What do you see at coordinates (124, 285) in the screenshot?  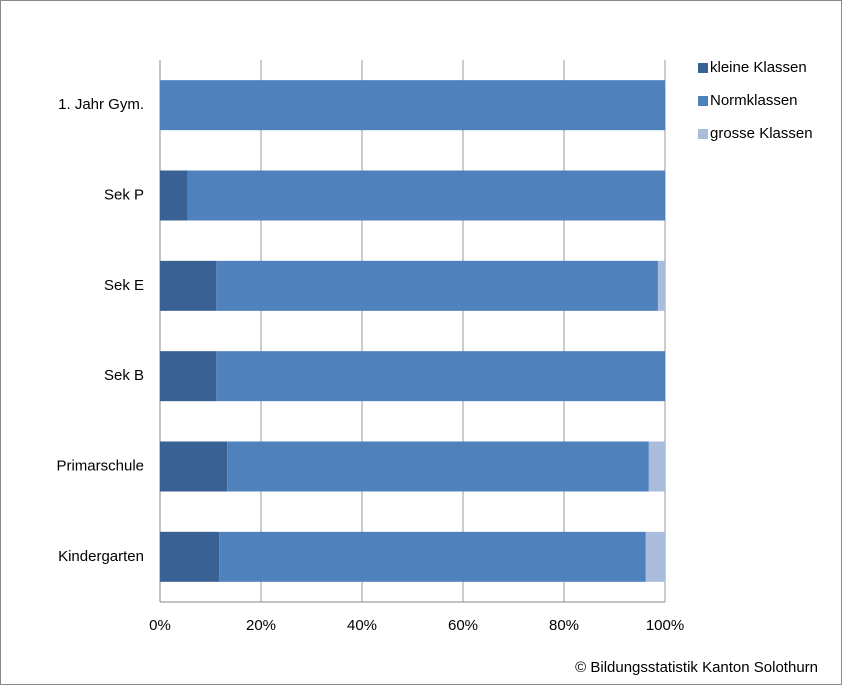 I see `y-tick-label: Sek E` at bounding box center [124, 285].